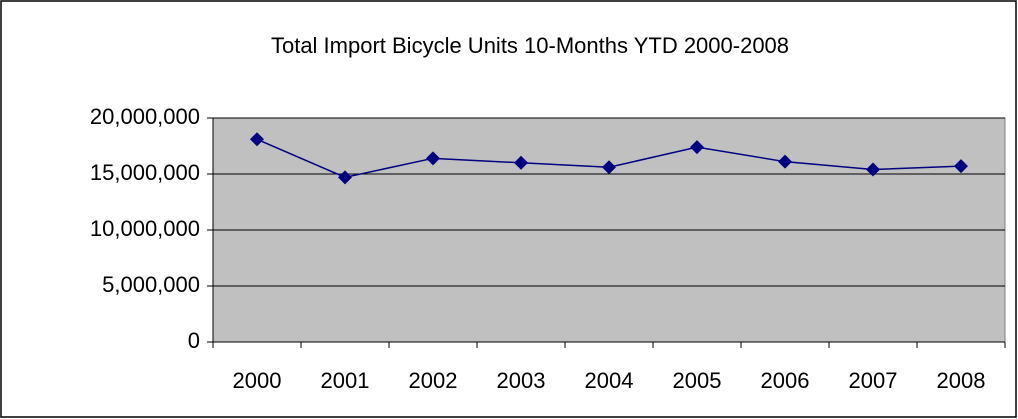 Image resolution: width=1018 pixels, height=419 pixels. I want to click on x-tick-label: 2005, so click(697, 380).